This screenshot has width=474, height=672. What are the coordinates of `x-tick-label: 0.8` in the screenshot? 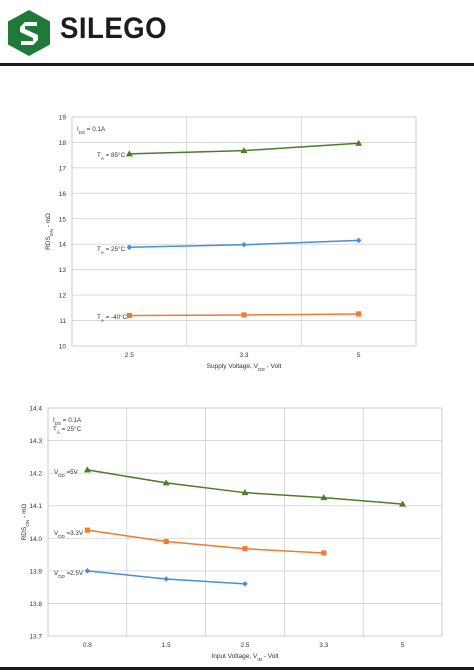 It's located at (87, 645).